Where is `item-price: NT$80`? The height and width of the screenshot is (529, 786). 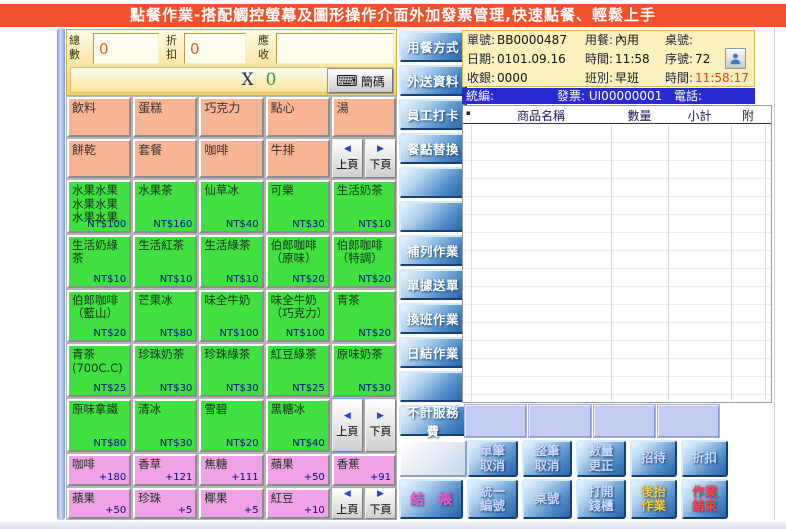
item-price: NT$80 is located at coordinates (110, 443).